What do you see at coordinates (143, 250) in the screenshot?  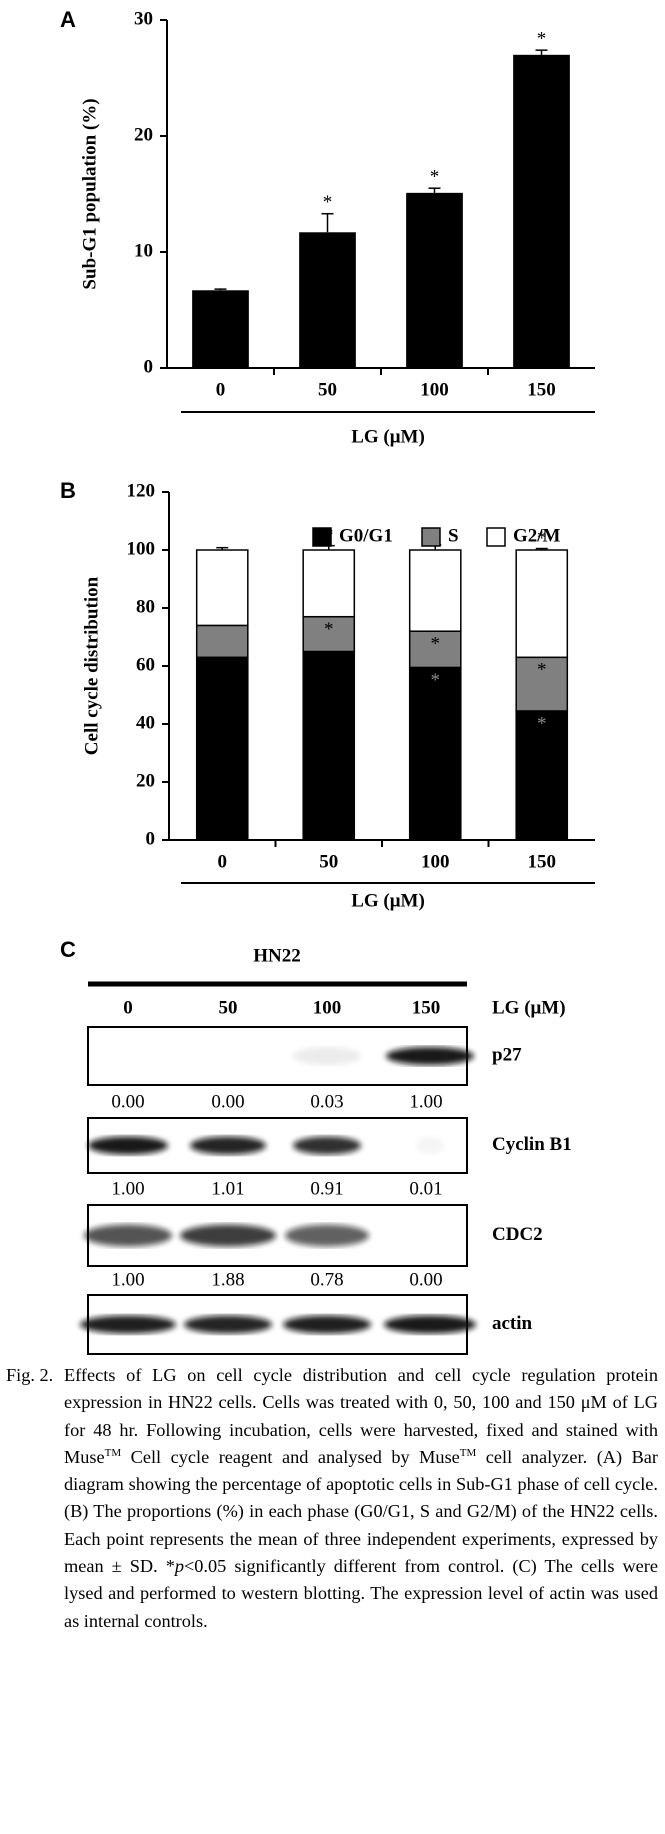 I see `y-tick-label: 10` at bounding box center [143, 250].